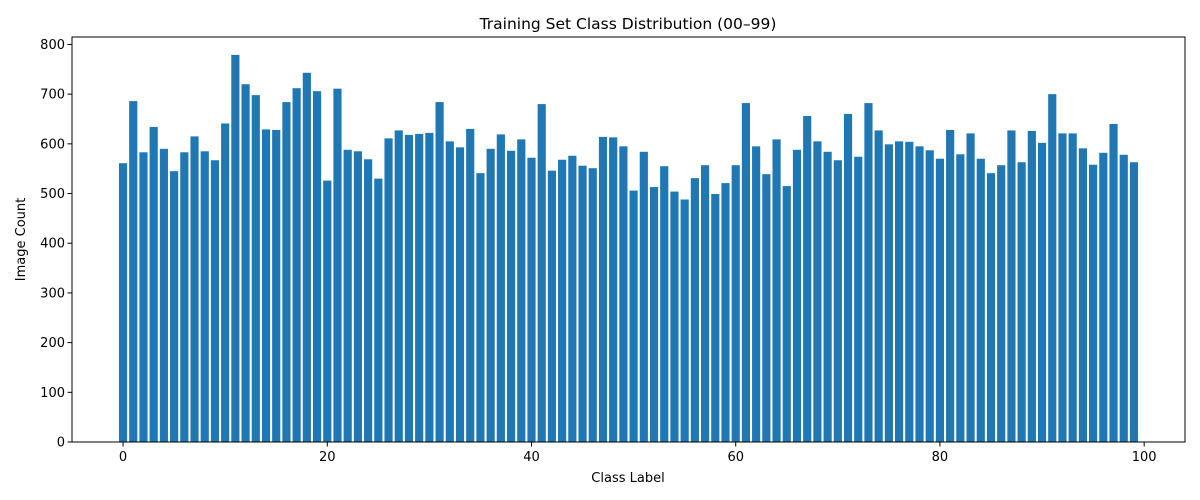  Describe the element at coordinates (52, 393) in the screenshot. I see `y-tick-label: 100` at that location.